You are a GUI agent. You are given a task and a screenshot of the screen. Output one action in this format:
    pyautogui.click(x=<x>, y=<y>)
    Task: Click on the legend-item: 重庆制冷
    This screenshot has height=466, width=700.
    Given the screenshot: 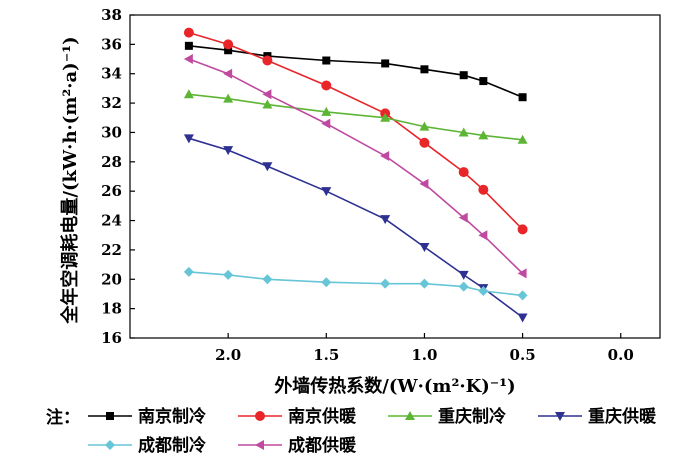 What is the action you would take?
    pyautogui.click(x=447, y=416)
    